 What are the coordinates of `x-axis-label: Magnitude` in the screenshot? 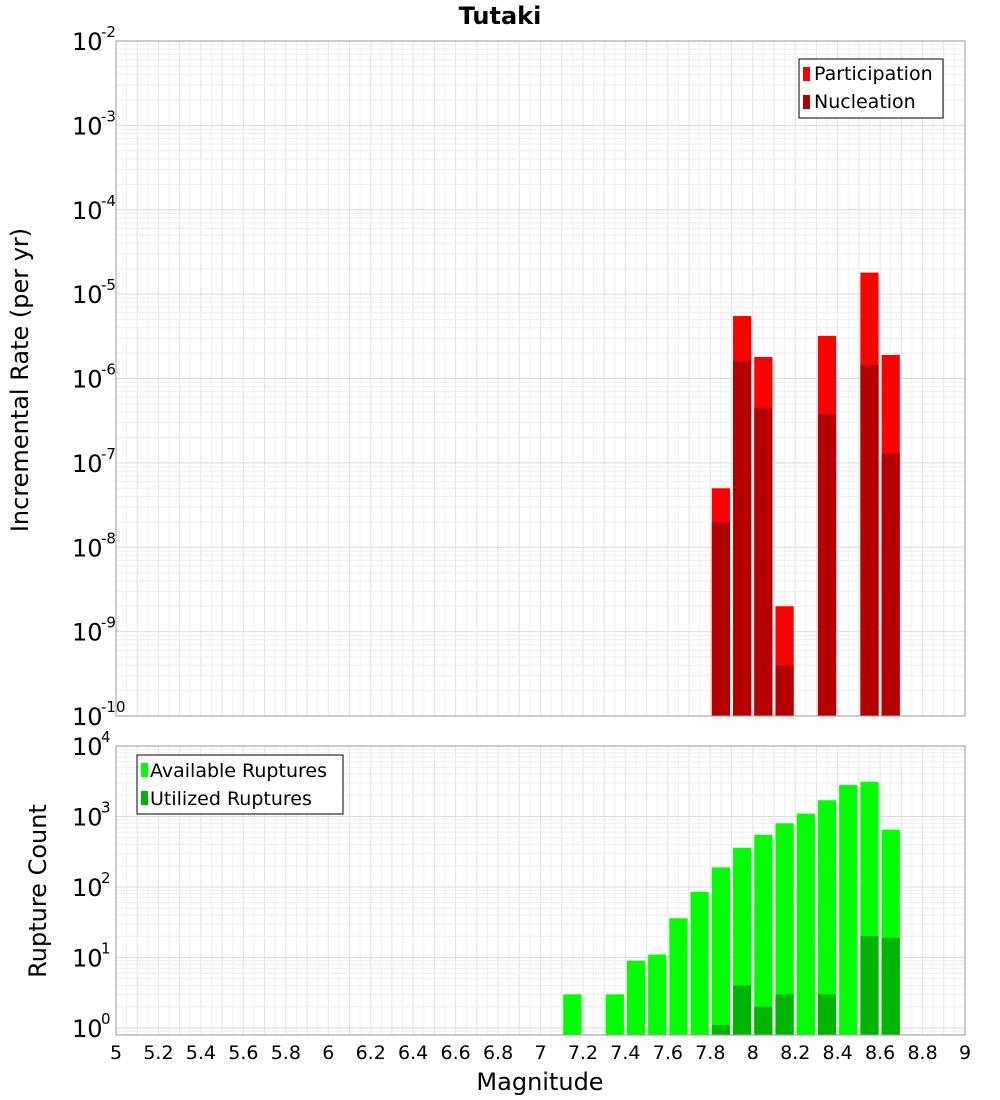 It's located at (539, 1082).